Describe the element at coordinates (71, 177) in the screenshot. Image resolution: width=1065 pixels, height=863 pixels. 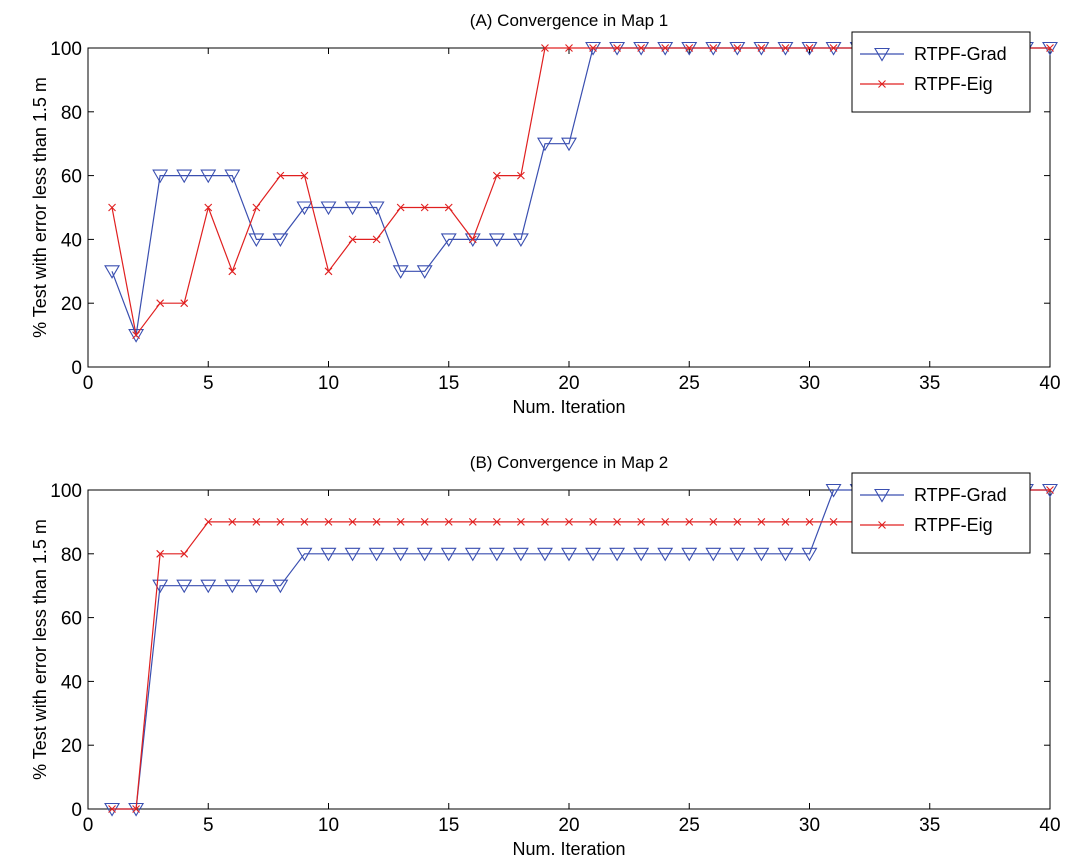
I see `y-tick-label: 60` at that location.